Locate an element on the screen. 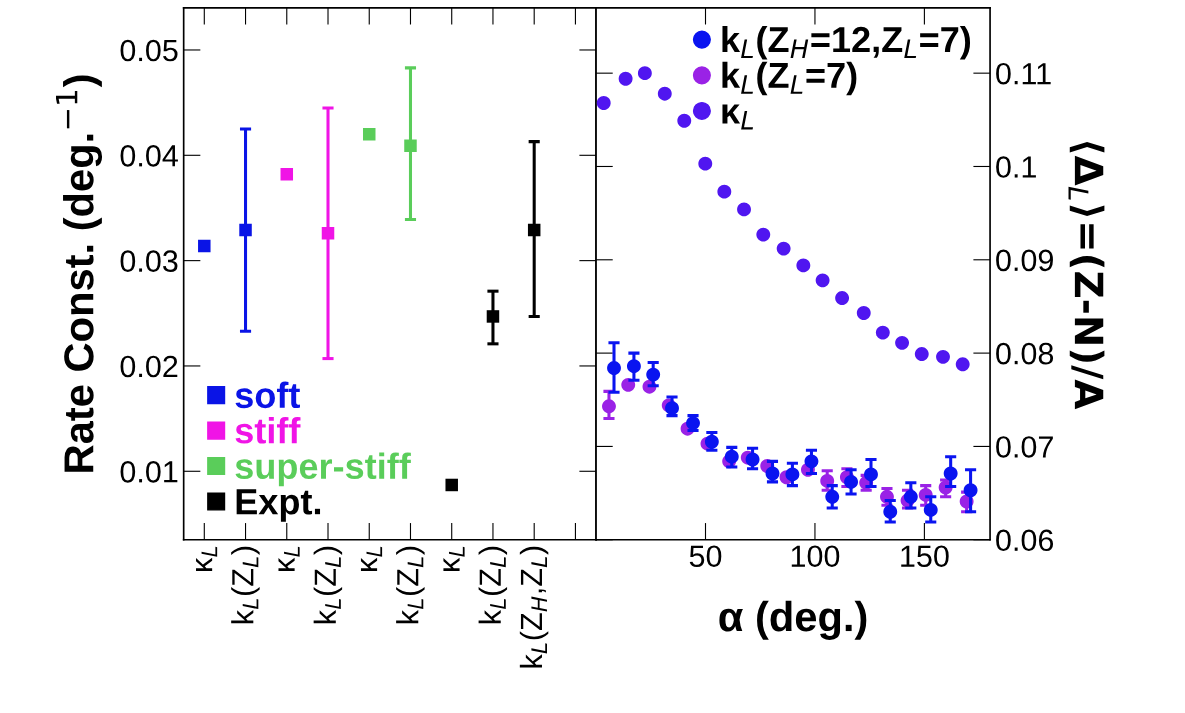 The image size is (1185, 713). y-axis-title: Rate Const. (deg.$^{−1}$) is located at coordinates (79, 273).